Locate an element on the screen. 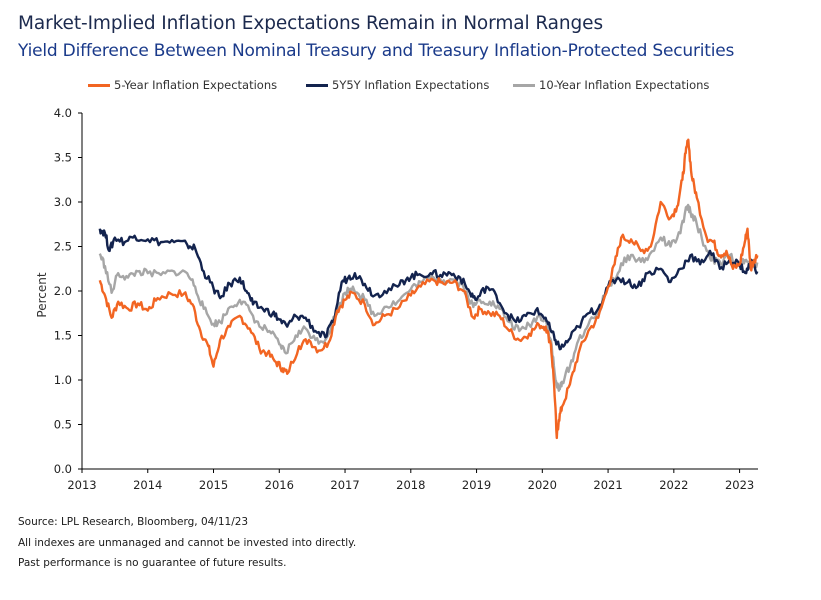 The width and height of the screenshot is (821, 600). y-tick-label: 0.5 is located at coordinates (63, 425).